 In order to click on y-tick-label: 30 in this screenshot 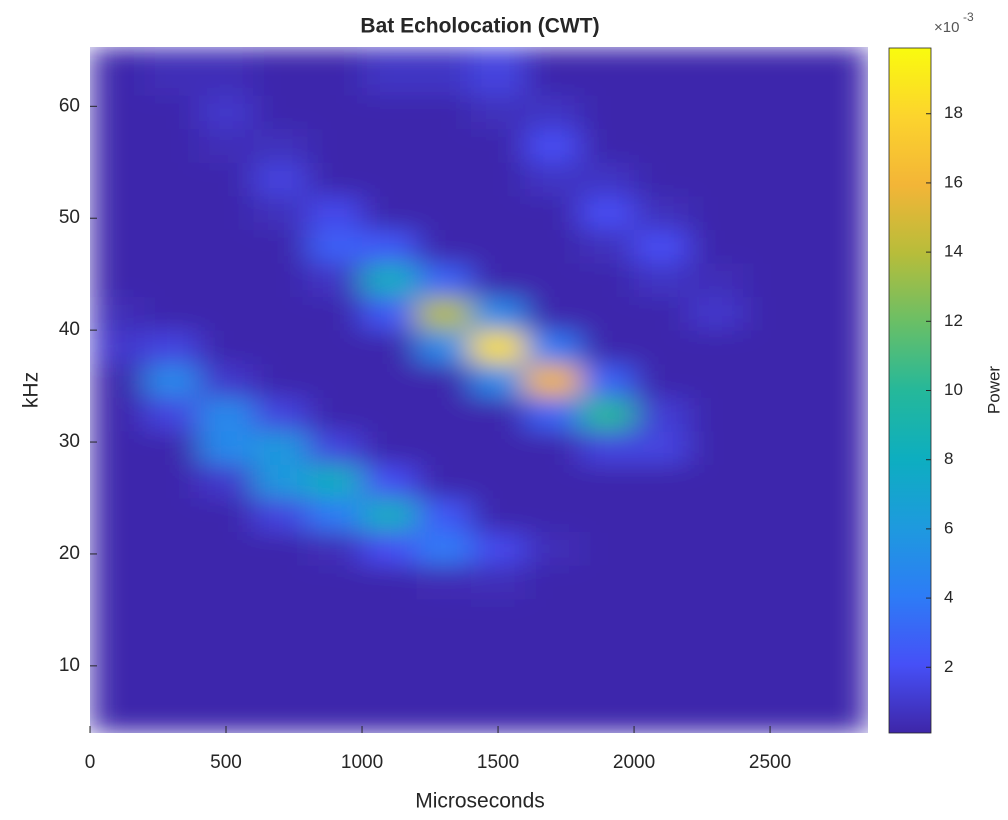, I will do `click(69, 441)`.